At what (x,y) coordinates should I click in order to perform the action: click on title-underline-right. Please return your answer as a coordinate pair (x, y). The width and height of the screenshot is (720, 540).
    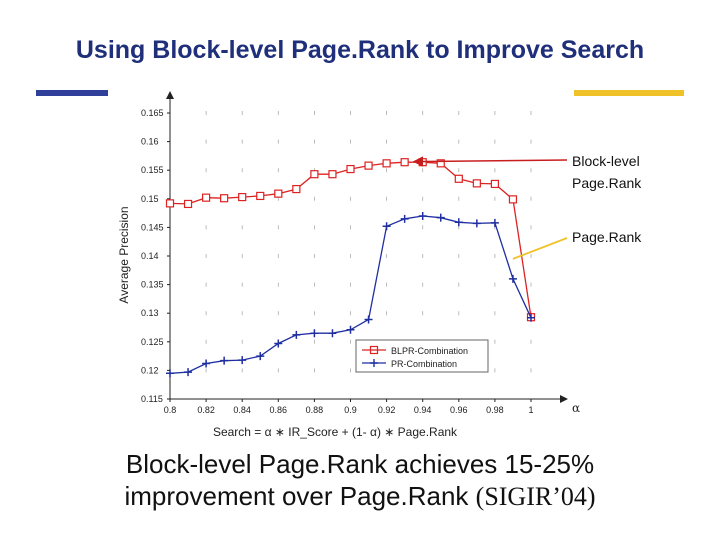
    Looking at the image, I should click on (629, 93).